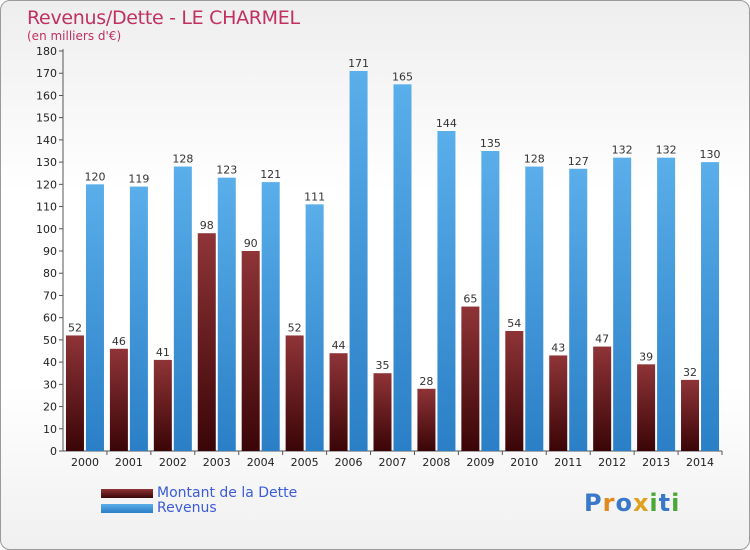  I want to click on data-label-revenus: 171, so click(358, 63).